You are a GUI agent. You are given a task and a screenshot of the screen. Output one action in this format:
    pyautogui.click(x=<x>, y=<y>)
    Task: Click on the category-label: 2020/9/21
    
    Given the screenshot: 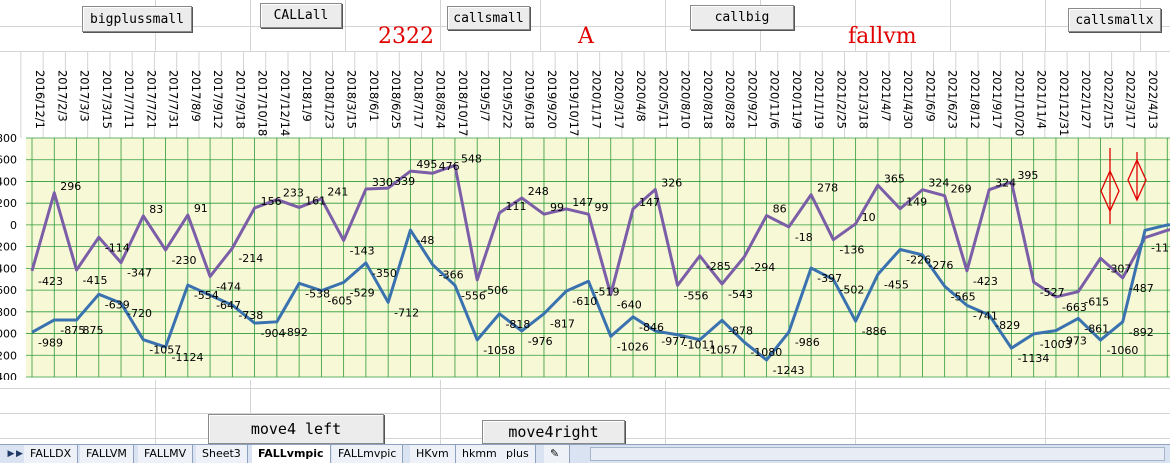 What is the action you would take?
    pyautogui.click(x=752, y=99)
    